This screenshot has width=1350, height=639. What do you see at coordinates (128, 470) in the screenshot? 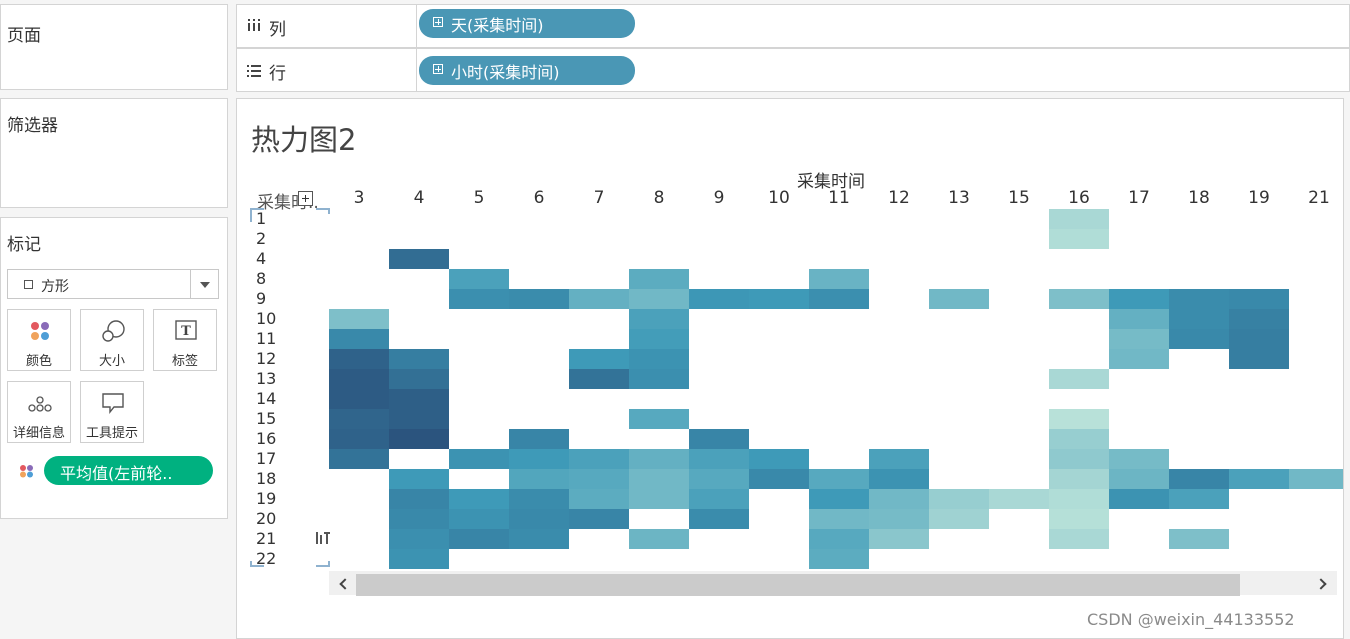
I see `color-field-pill: 平均值(左前轮..` at bounding box center [128, 470].